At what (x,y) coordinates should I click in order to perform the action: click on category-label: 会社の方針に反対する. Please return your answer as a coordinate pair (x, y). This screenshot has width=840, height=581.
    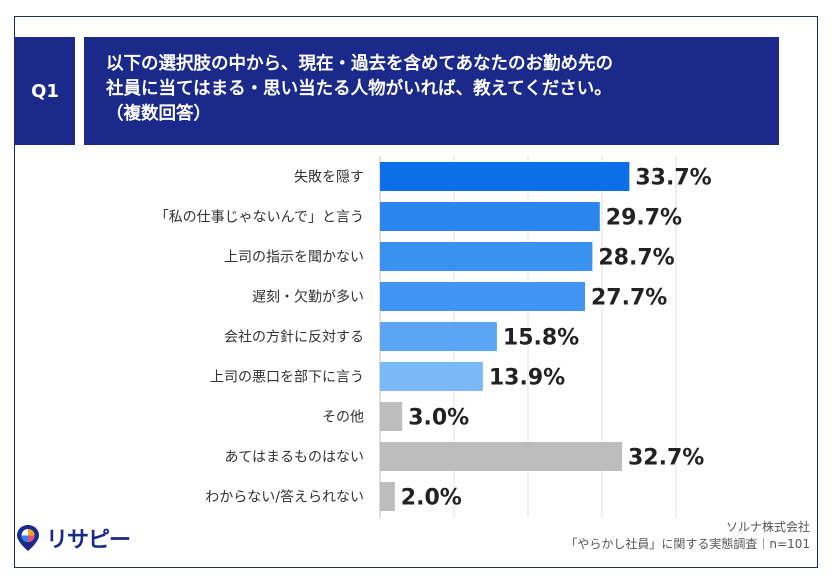
    Looking at the image, I should click on (294, 338).